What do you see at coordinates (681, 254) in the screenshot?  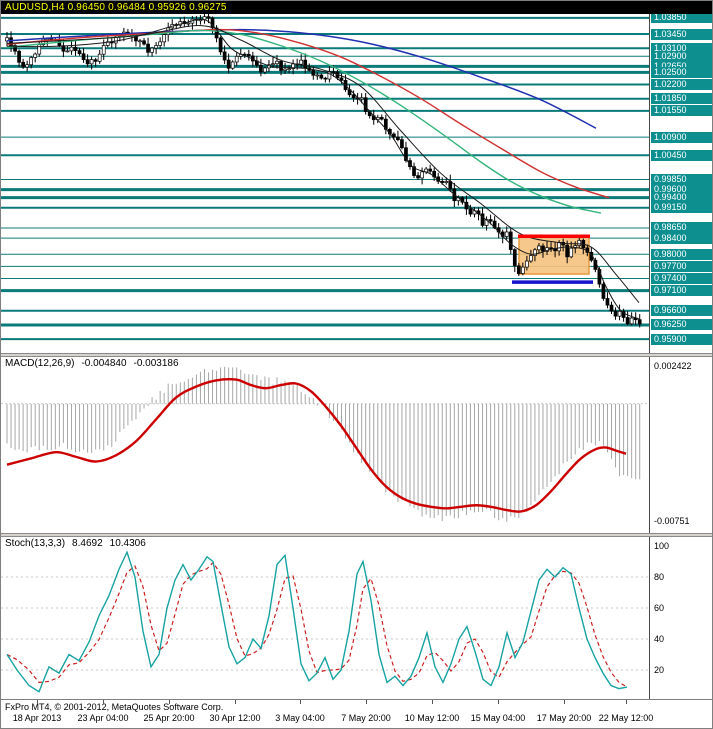 I see `price-label: 0.98000` at bounding box center [681, 254].